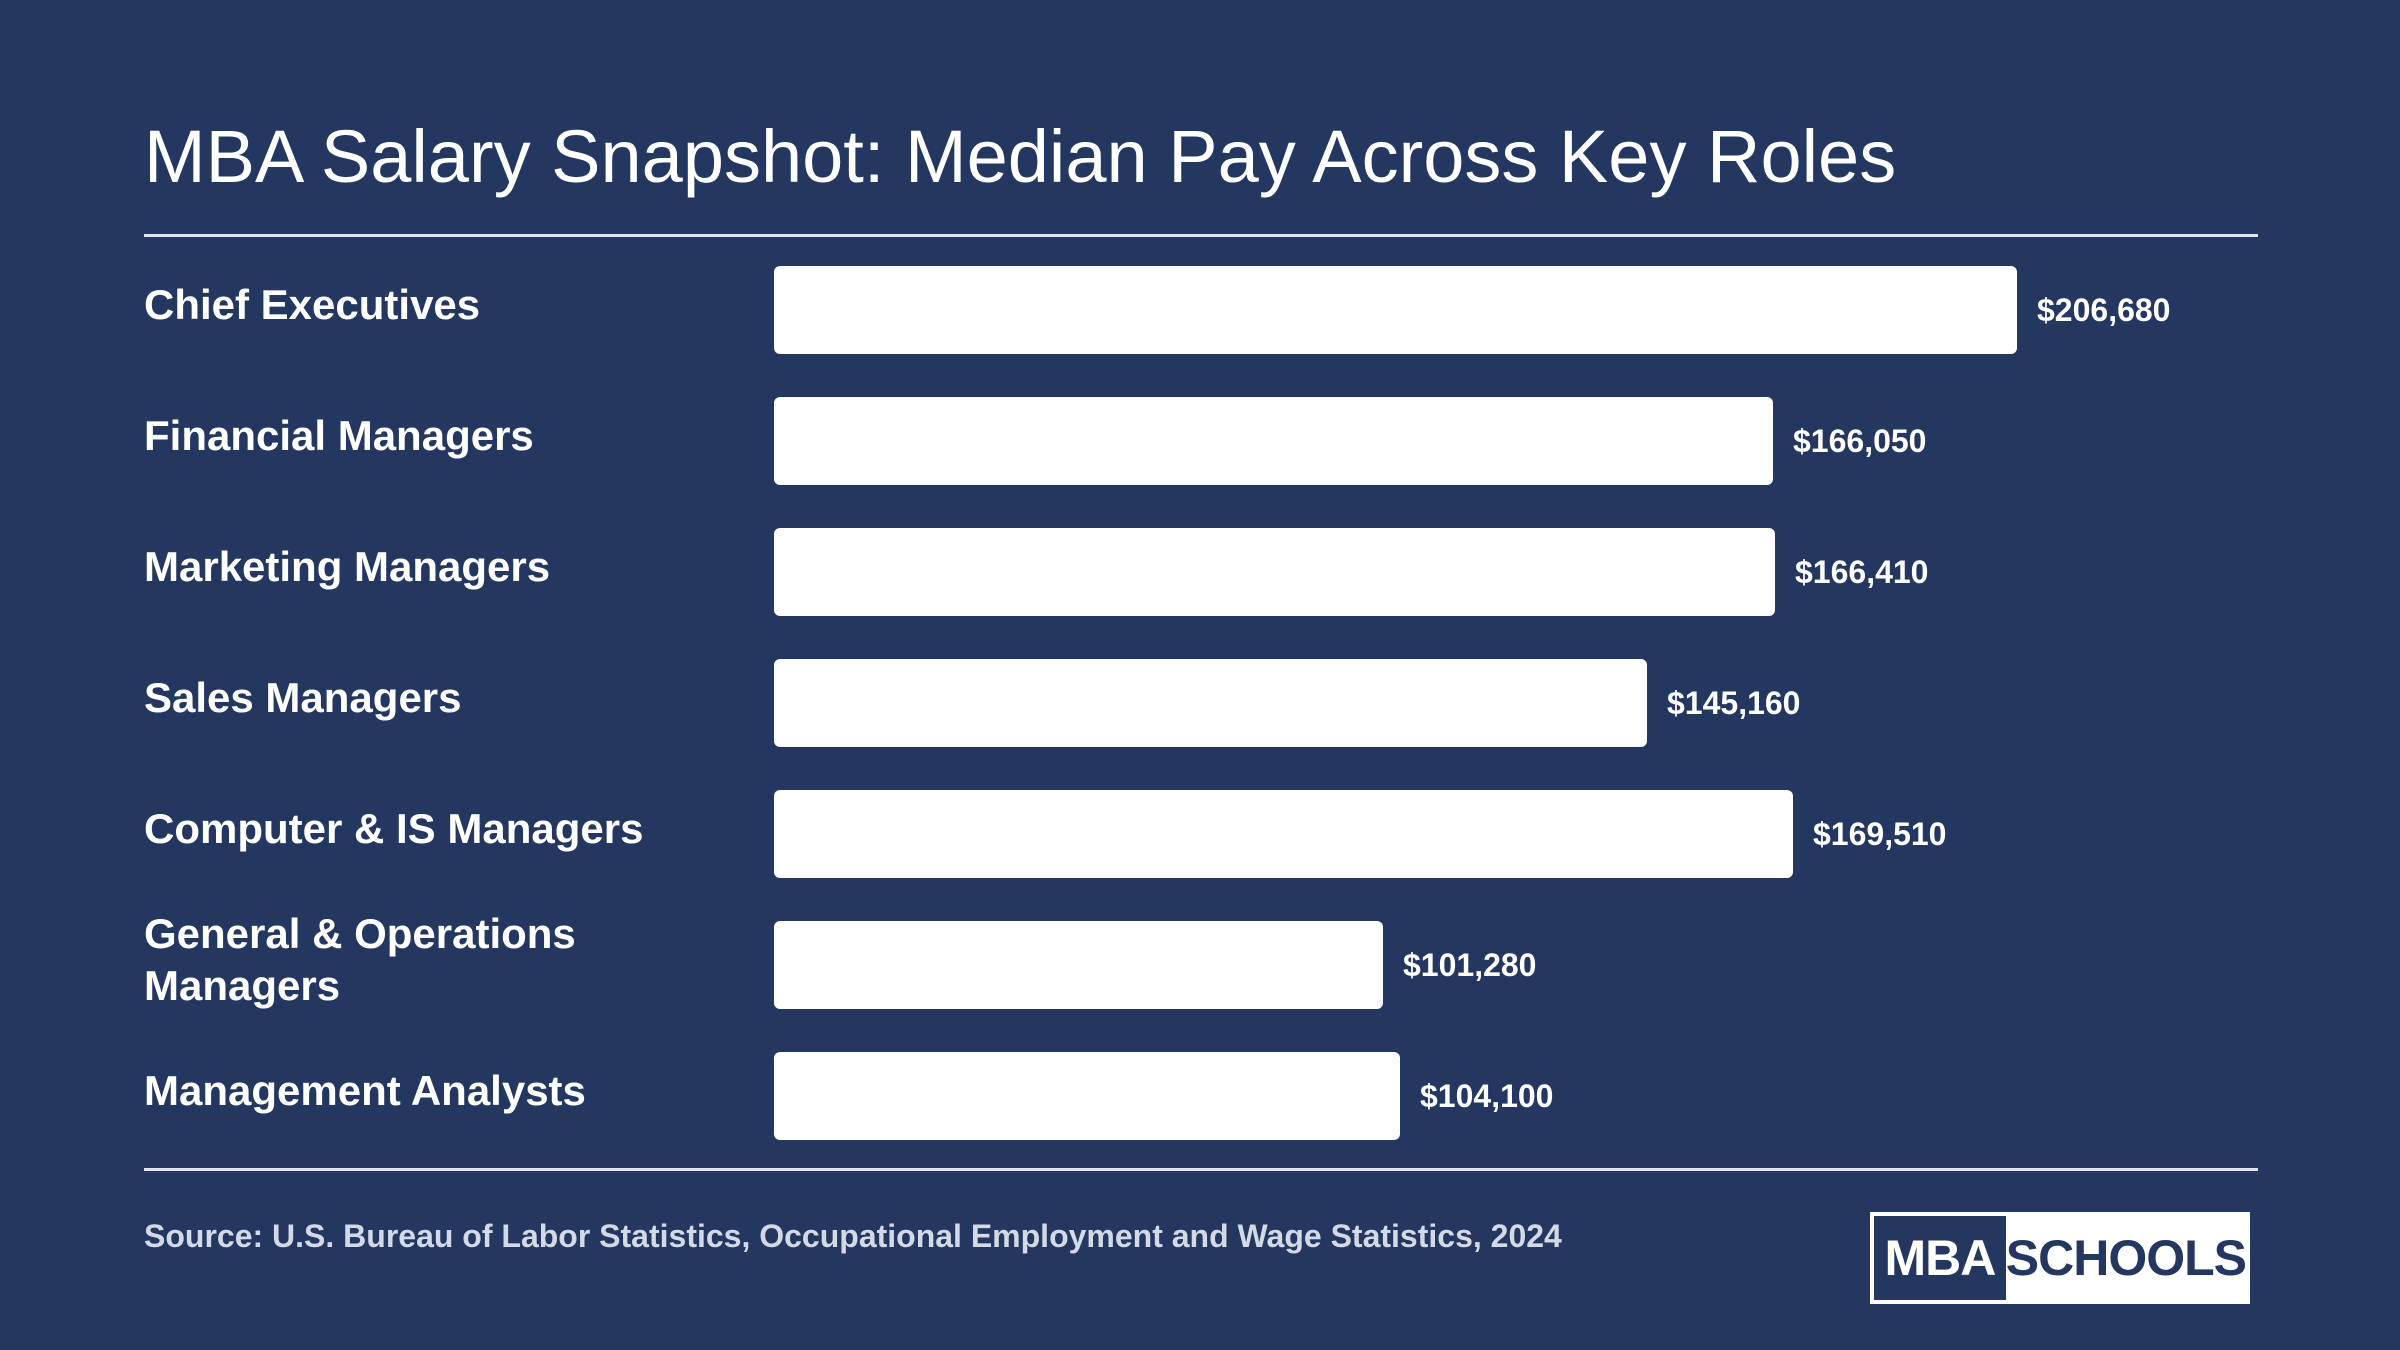 The width and height of the screenshot is (2400, 1350). Describe the element at coordinates (394, 828) in the screenshot. I see `category-label: Computer & IS Managers` at that location.